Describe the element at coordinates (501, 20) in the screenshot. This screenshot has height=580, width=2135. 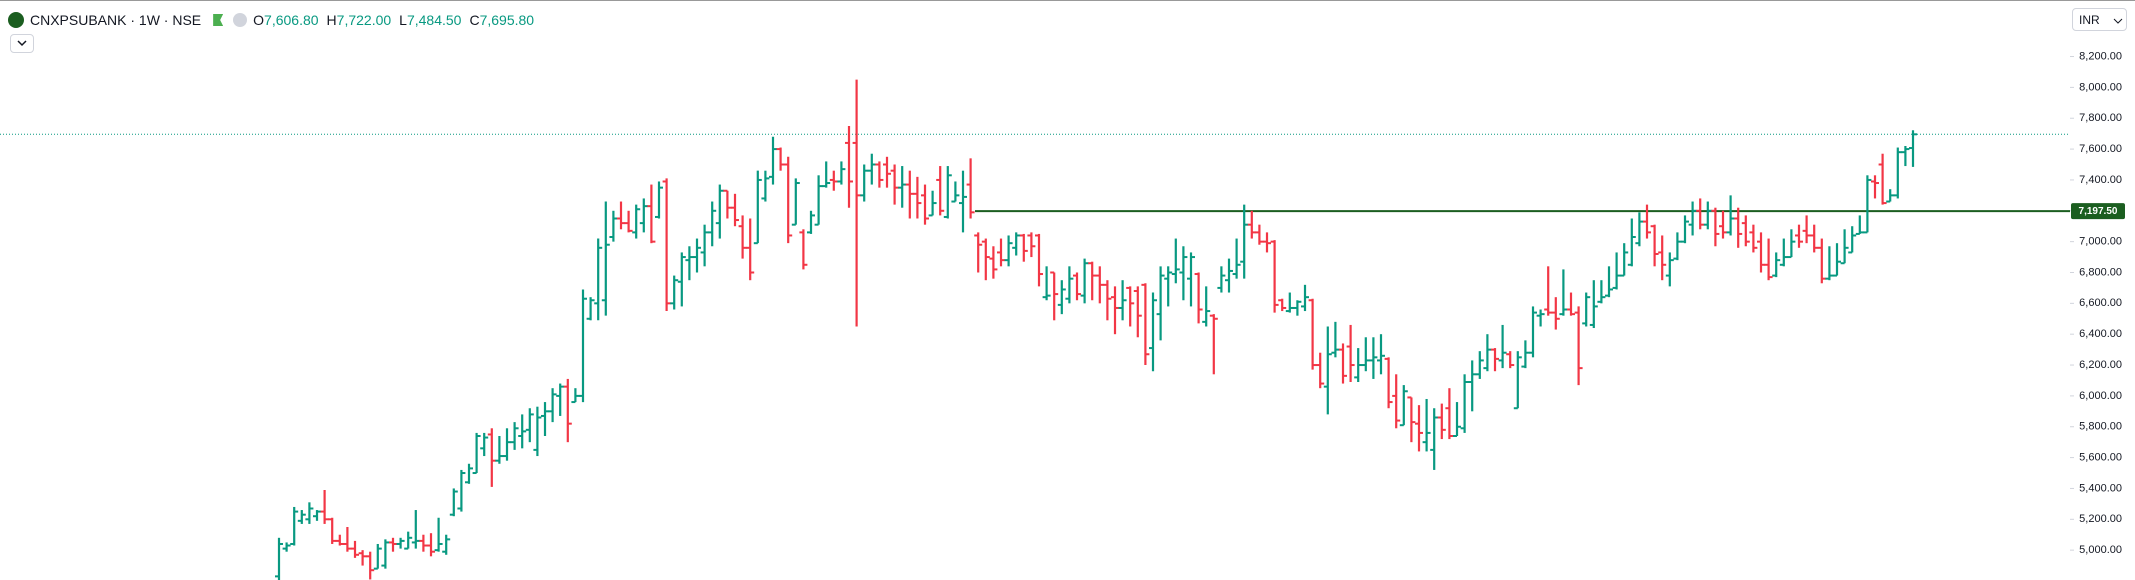
I see `legend-item: C7,695.80` at that location.